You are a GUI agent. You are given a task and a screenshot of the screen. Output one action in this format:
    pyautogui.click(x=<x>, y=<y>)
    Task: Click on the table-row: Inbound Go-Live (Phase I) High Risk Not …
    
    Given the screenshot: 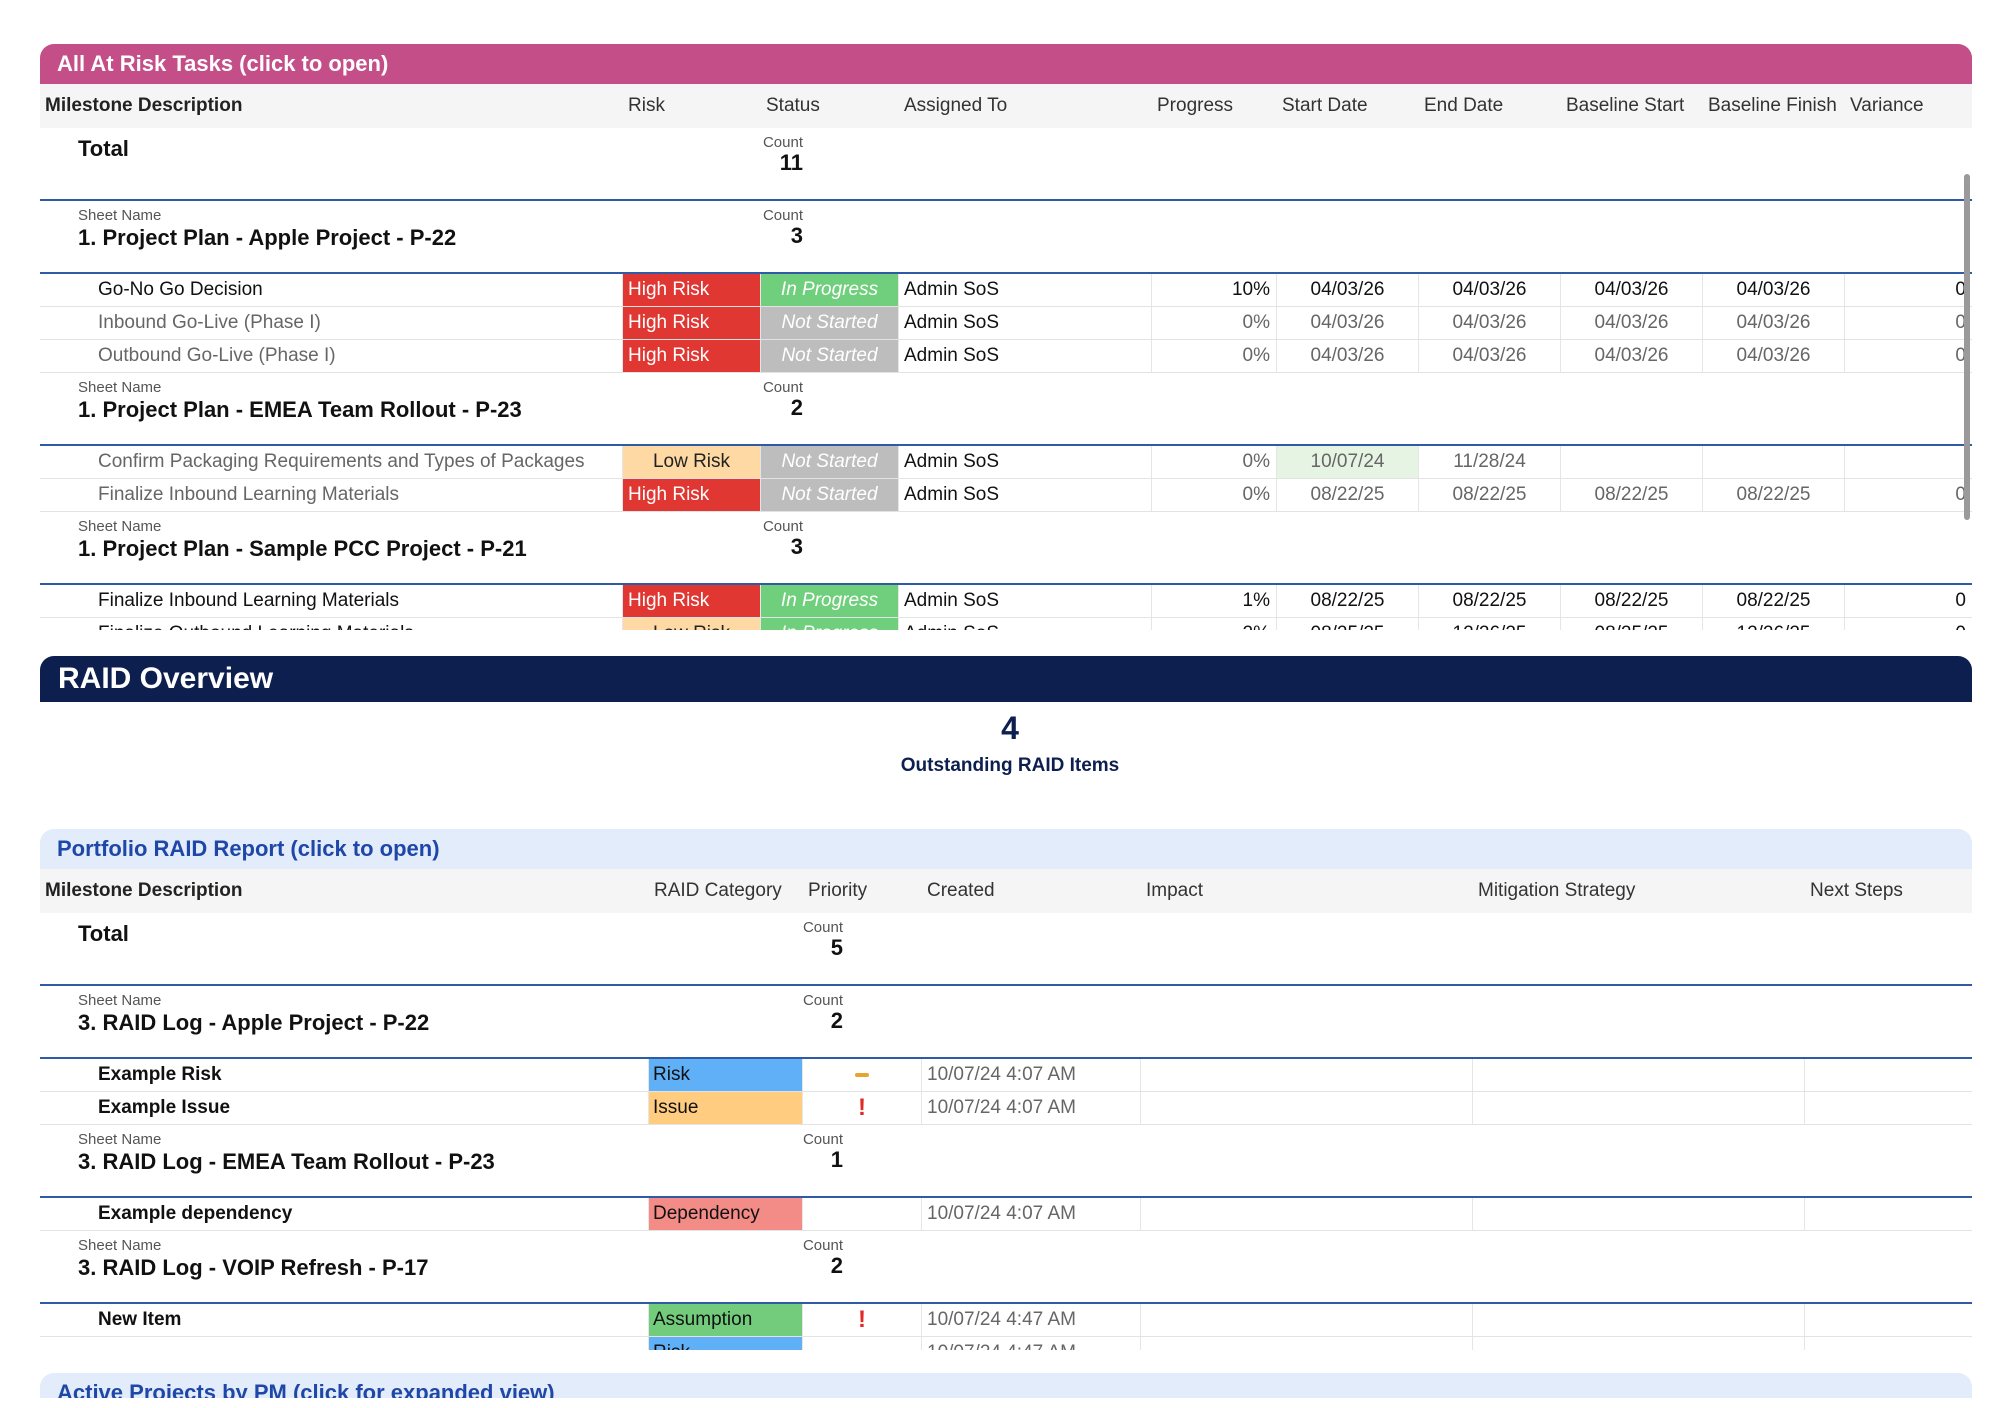 What is the action you would take?
    pyautogui.click(x=1006, y=323)
    